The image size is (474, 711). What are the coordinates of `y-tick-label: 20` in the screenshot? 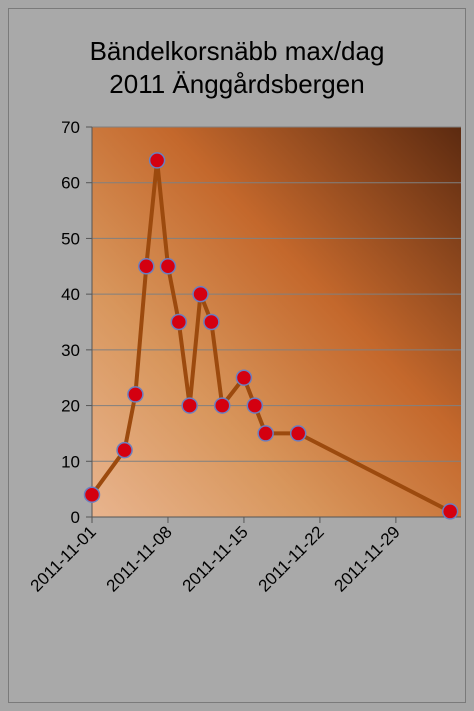 It's located at (70, 406).